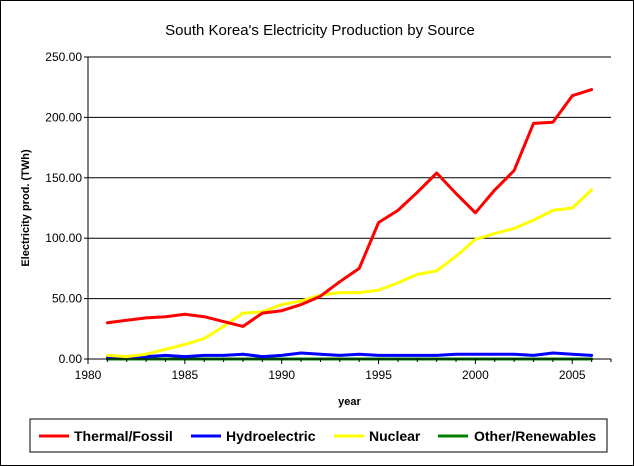 This screenshot has width=634, height=466. I want to click on legend-item: Nuclear, so click(377, 436).